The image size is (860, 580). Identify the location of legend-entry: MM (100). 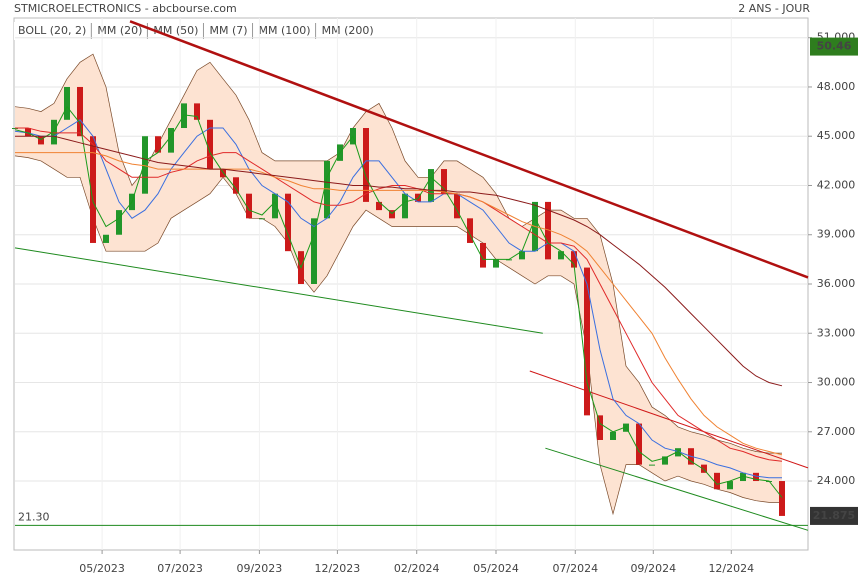
(285, 30).